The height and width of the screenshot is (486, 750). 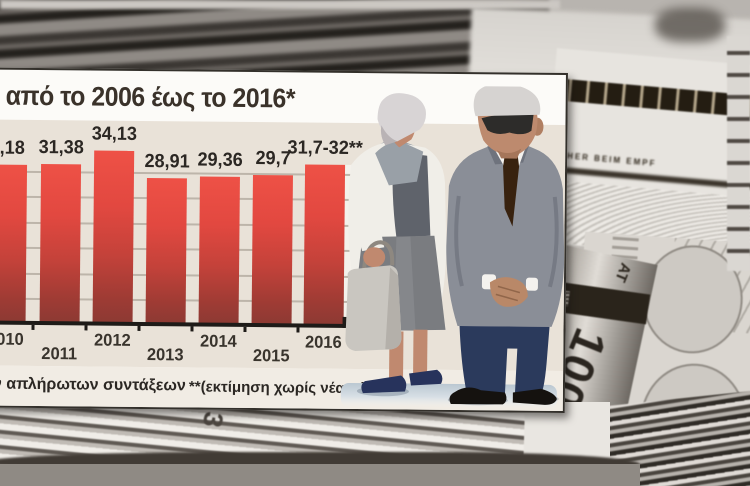 I want to click on sunglasses, so click(x=507, y=124).